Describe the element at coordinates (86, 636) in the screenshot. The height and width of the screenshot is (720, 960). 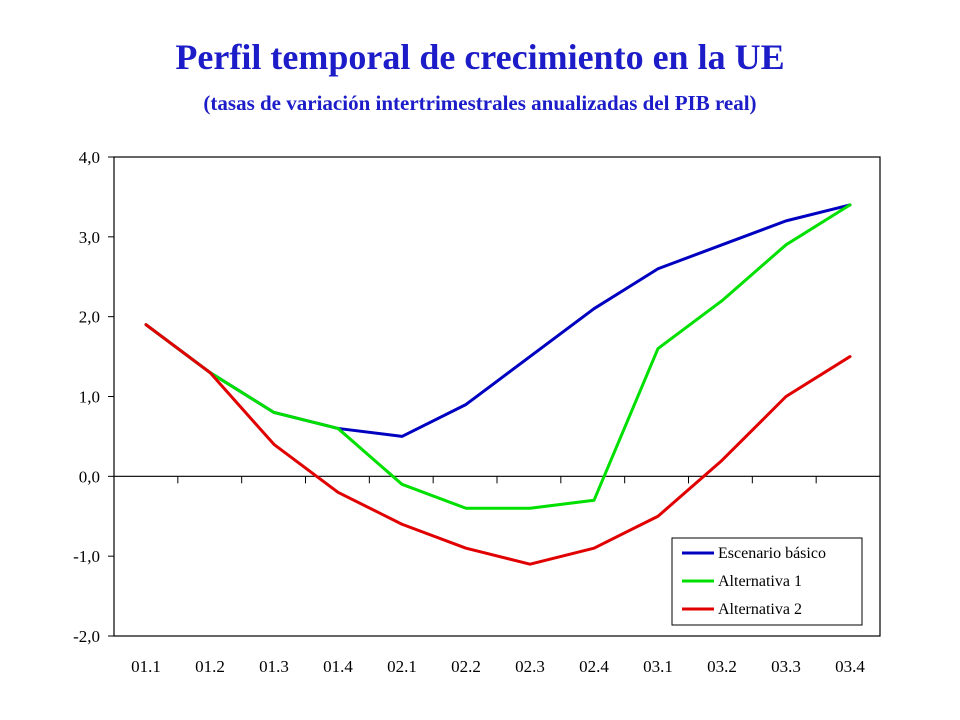
I see `y-tick-label: -2,0` at that location.